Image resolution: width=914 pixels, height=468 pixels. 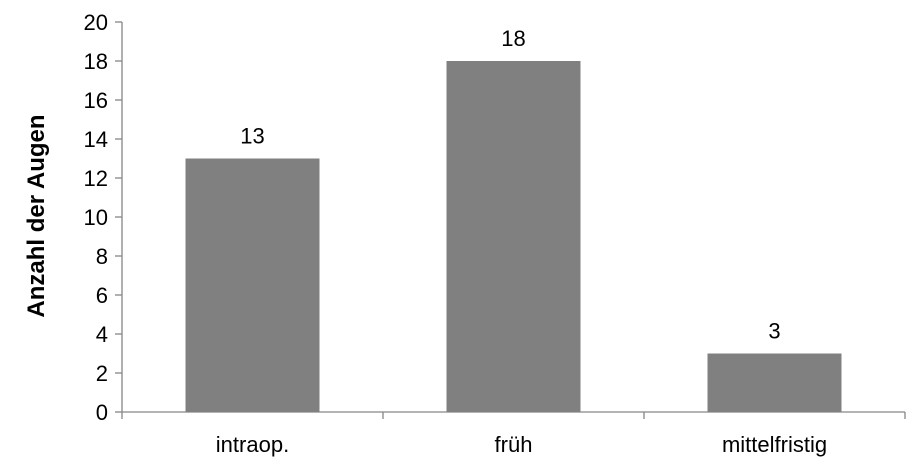 What do you see at coordinates (774, 331) in the screenshot?
I see `data-label: 3` at bounding box center [774, 331].